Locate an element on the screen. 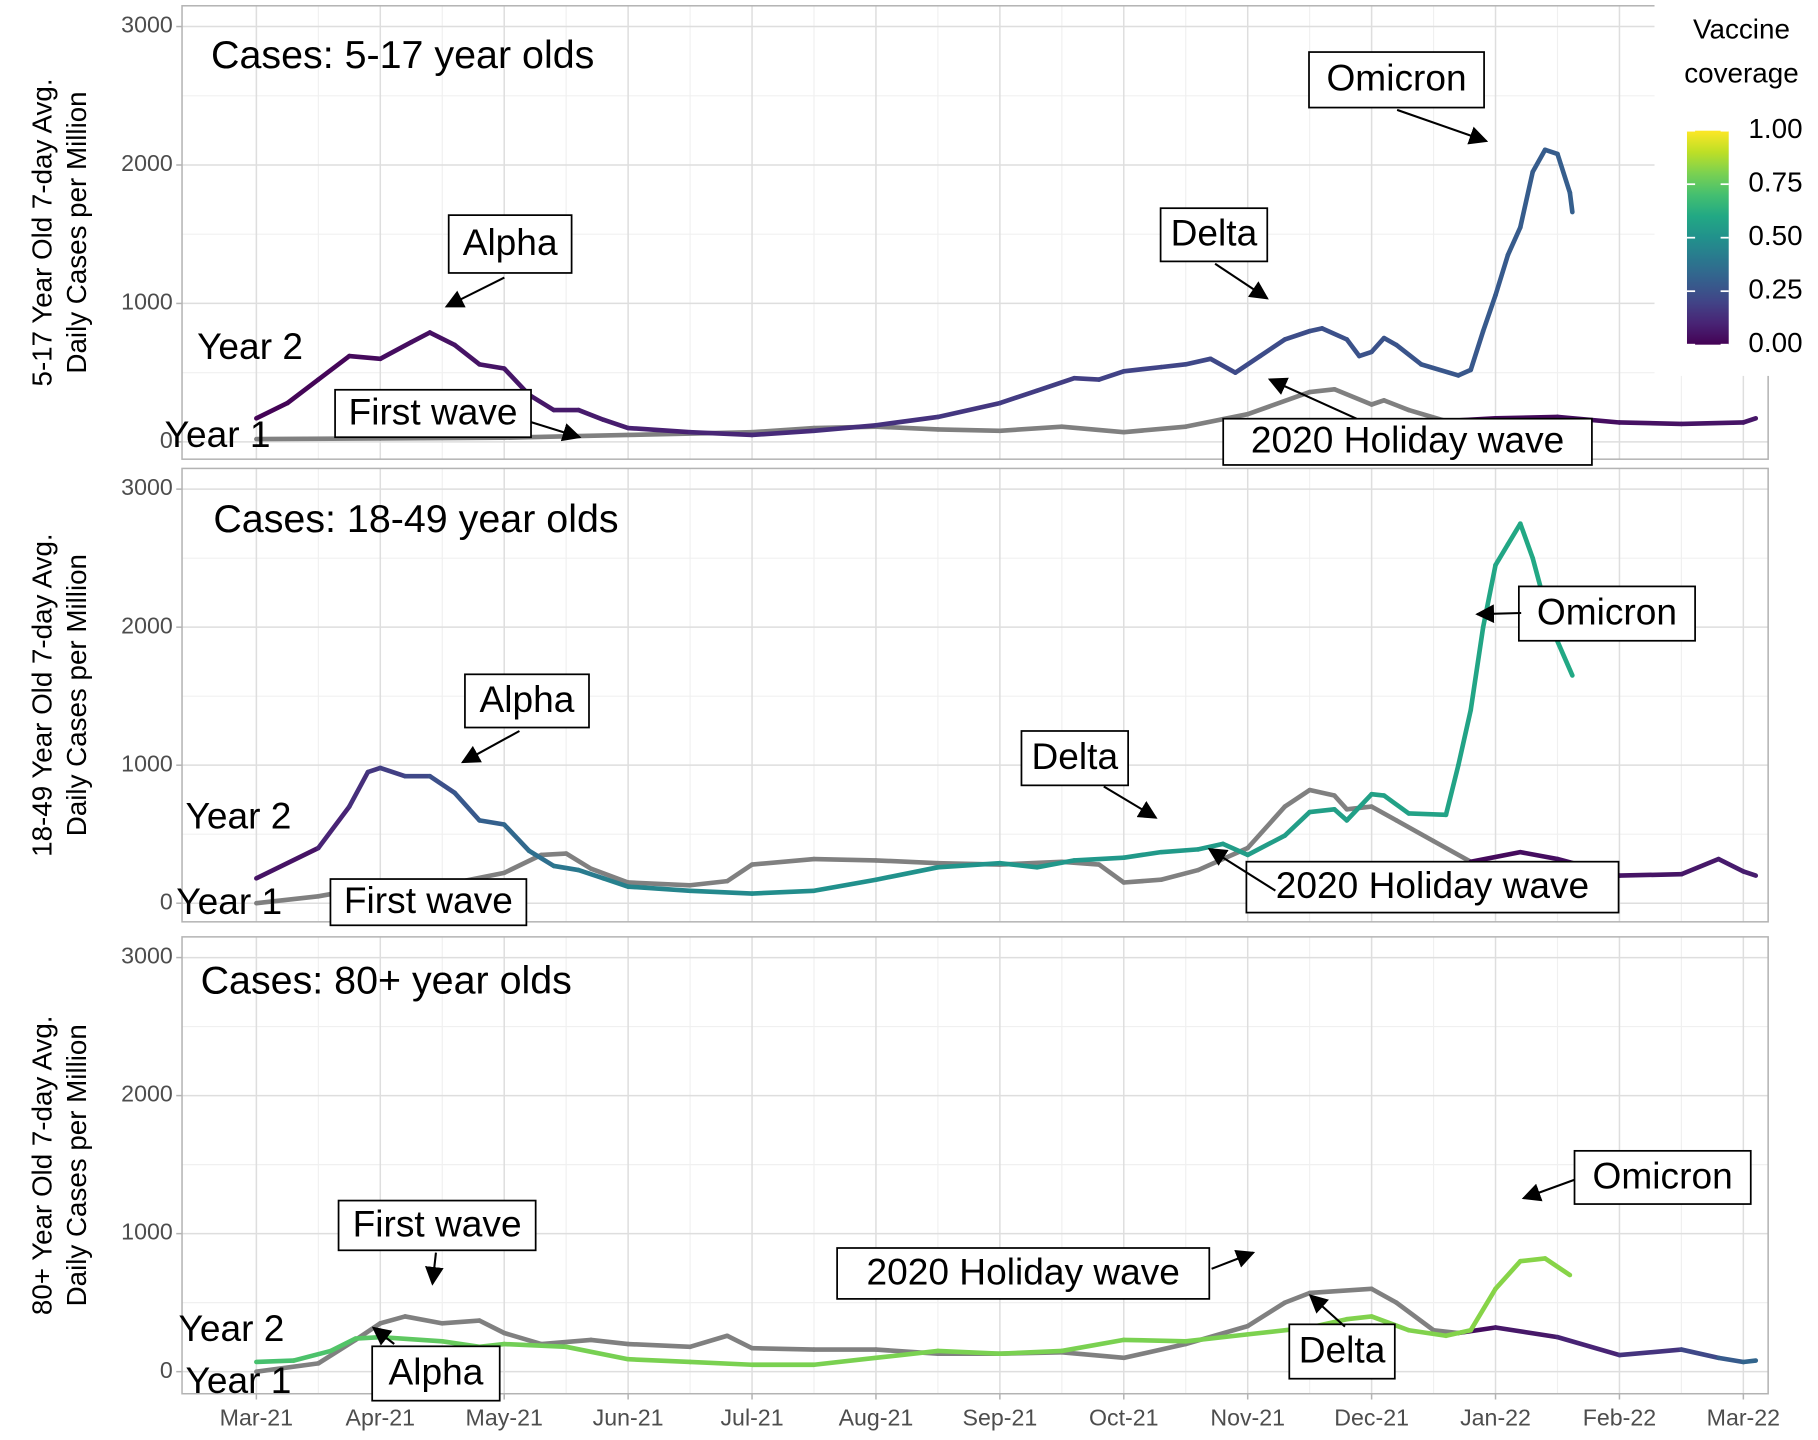 The width and height of the screenshot is (1818, 1440). x-tick-label: Aug-21 is located at coordinates (876, 1417).